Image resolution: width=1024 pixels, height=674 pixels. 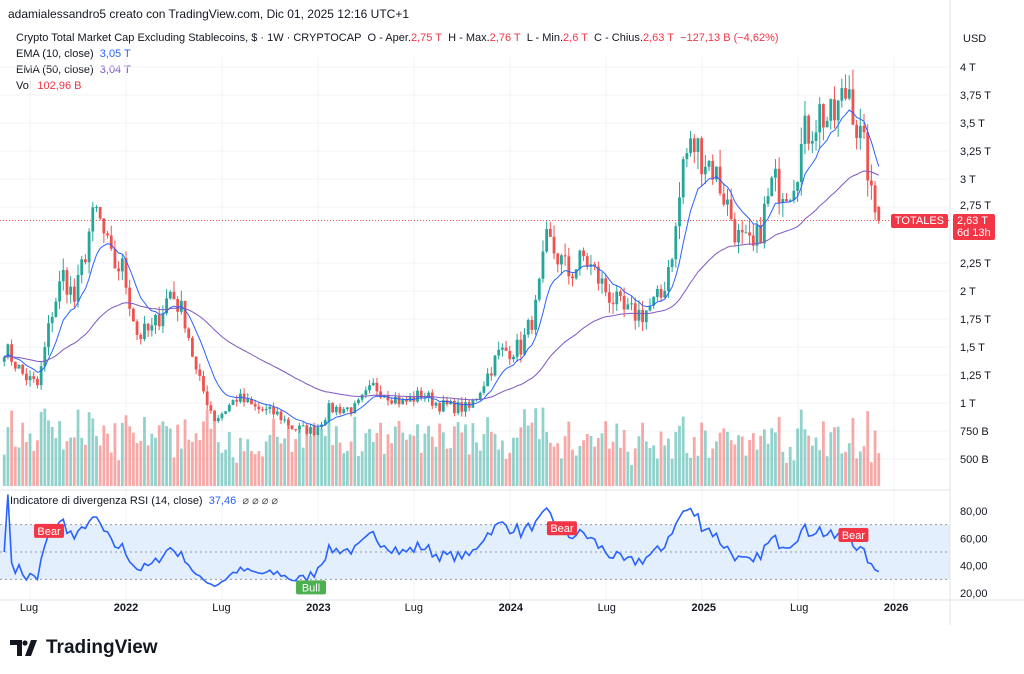 I want to click on vol-legend: Vol 102,96 B, so click(x=48, y=86).